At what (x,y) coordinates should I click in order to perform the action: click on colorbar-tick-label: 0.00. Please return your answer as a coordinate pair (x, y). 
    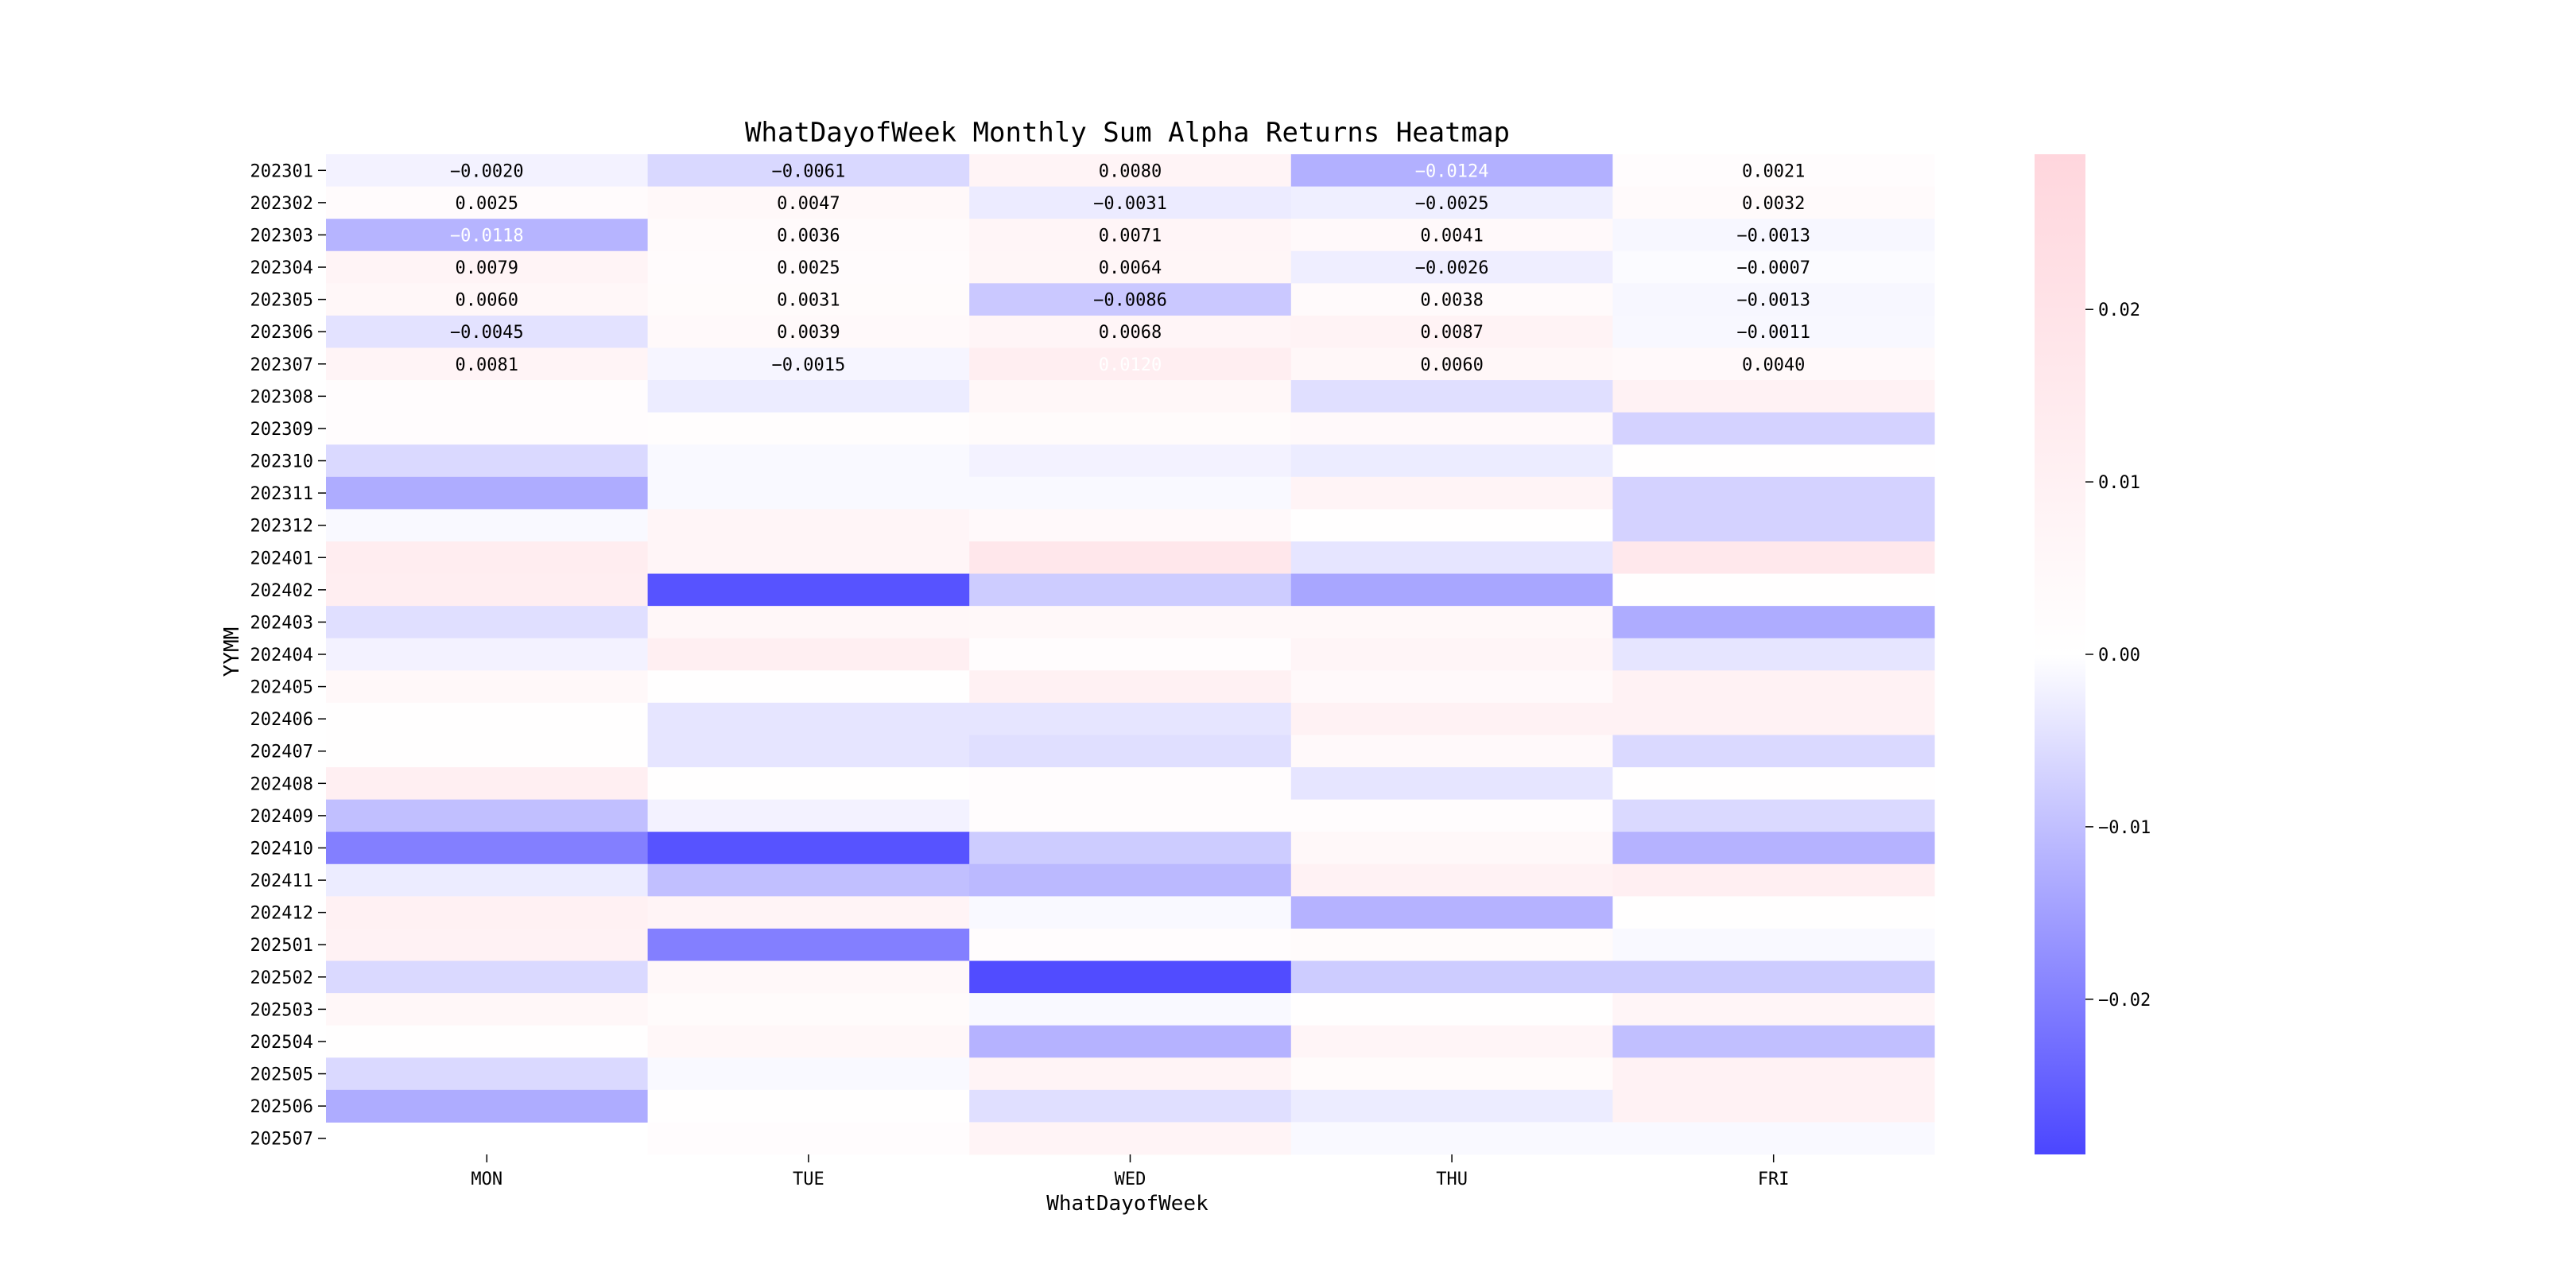
    Looking at the image, I should click on (2119, 655).